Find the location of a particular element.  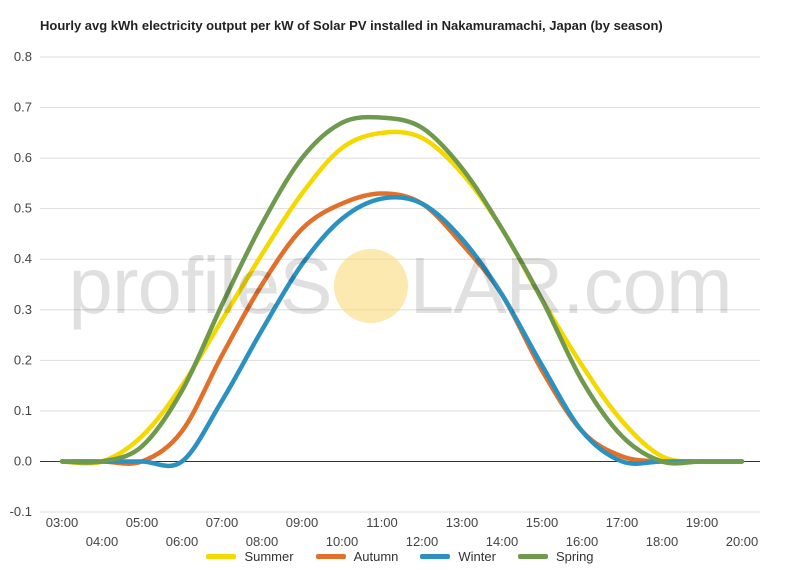

x-tick-label: 03:00 is located at coordinates (62, 522).